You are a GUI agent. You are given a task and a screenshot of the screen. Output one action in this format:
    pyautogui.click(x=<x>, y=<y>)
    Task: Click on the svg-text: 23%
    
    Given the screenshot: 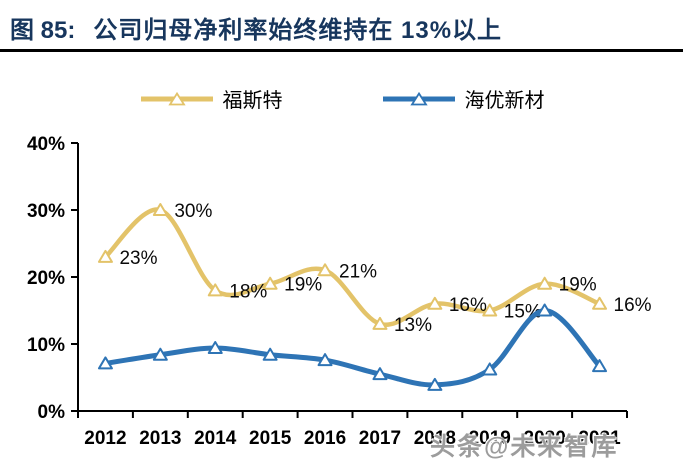 What is the action you would take?
    pyautogui.click(x=138, y=258)
    